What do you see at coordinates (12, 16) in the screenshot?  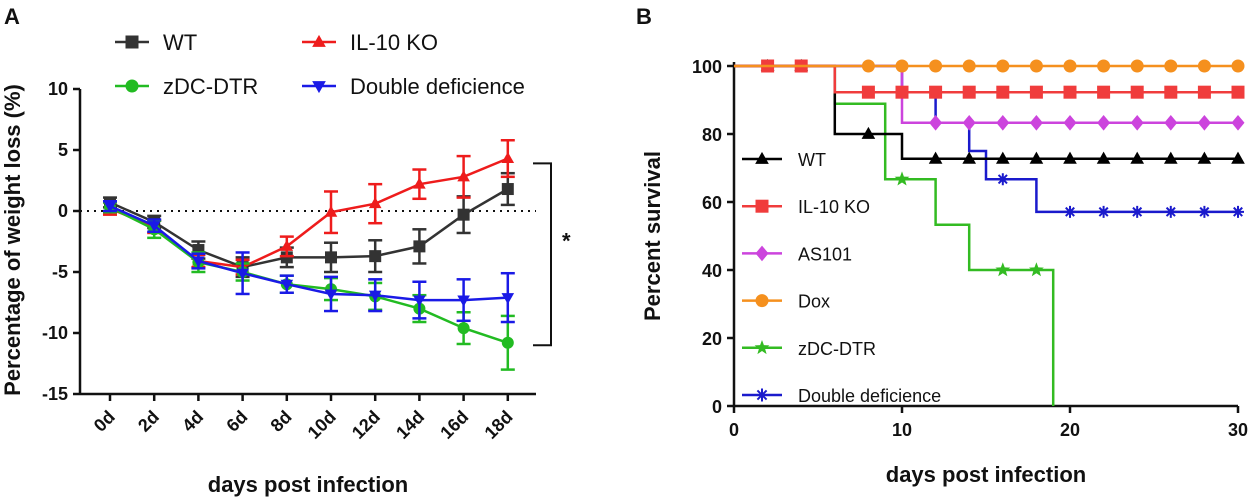 I see `panel-a-label: A` at bounding box center [12, 16].